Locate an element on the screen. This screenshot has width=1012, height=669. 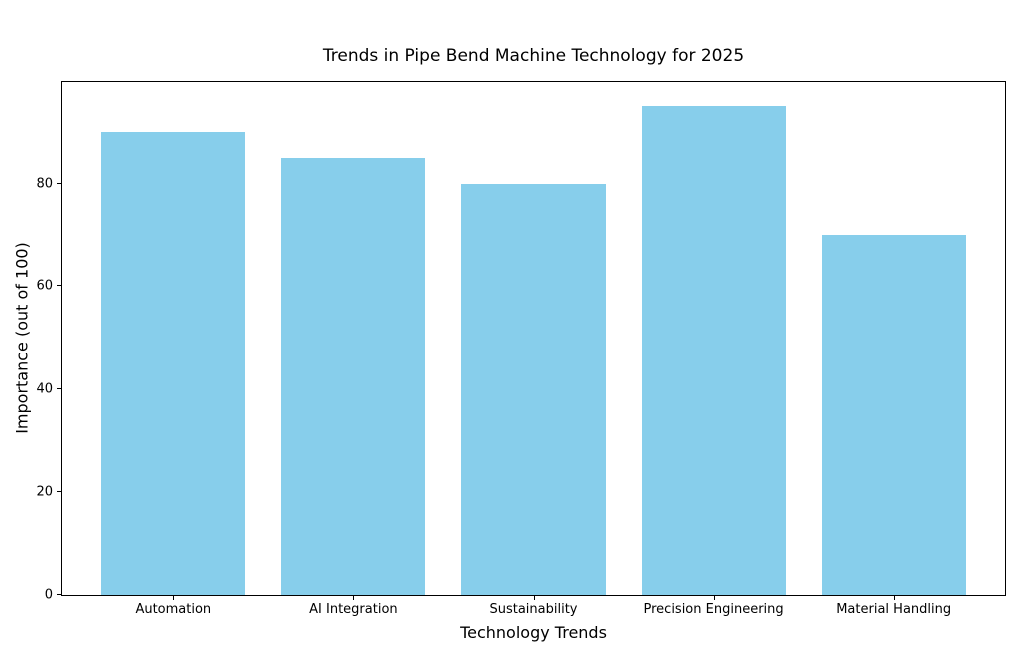
y-tick-label: 80 is located at coordinates (44, 184).